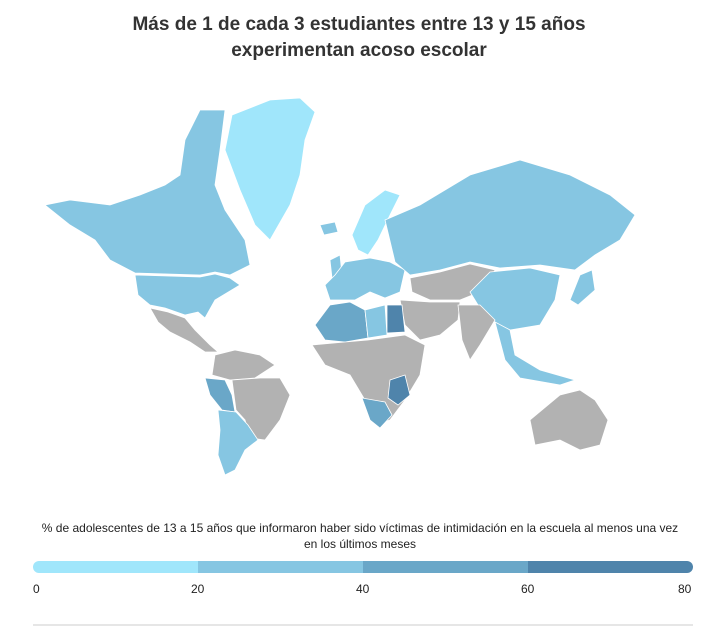  I want to click on region-russia, so click(510, 217).